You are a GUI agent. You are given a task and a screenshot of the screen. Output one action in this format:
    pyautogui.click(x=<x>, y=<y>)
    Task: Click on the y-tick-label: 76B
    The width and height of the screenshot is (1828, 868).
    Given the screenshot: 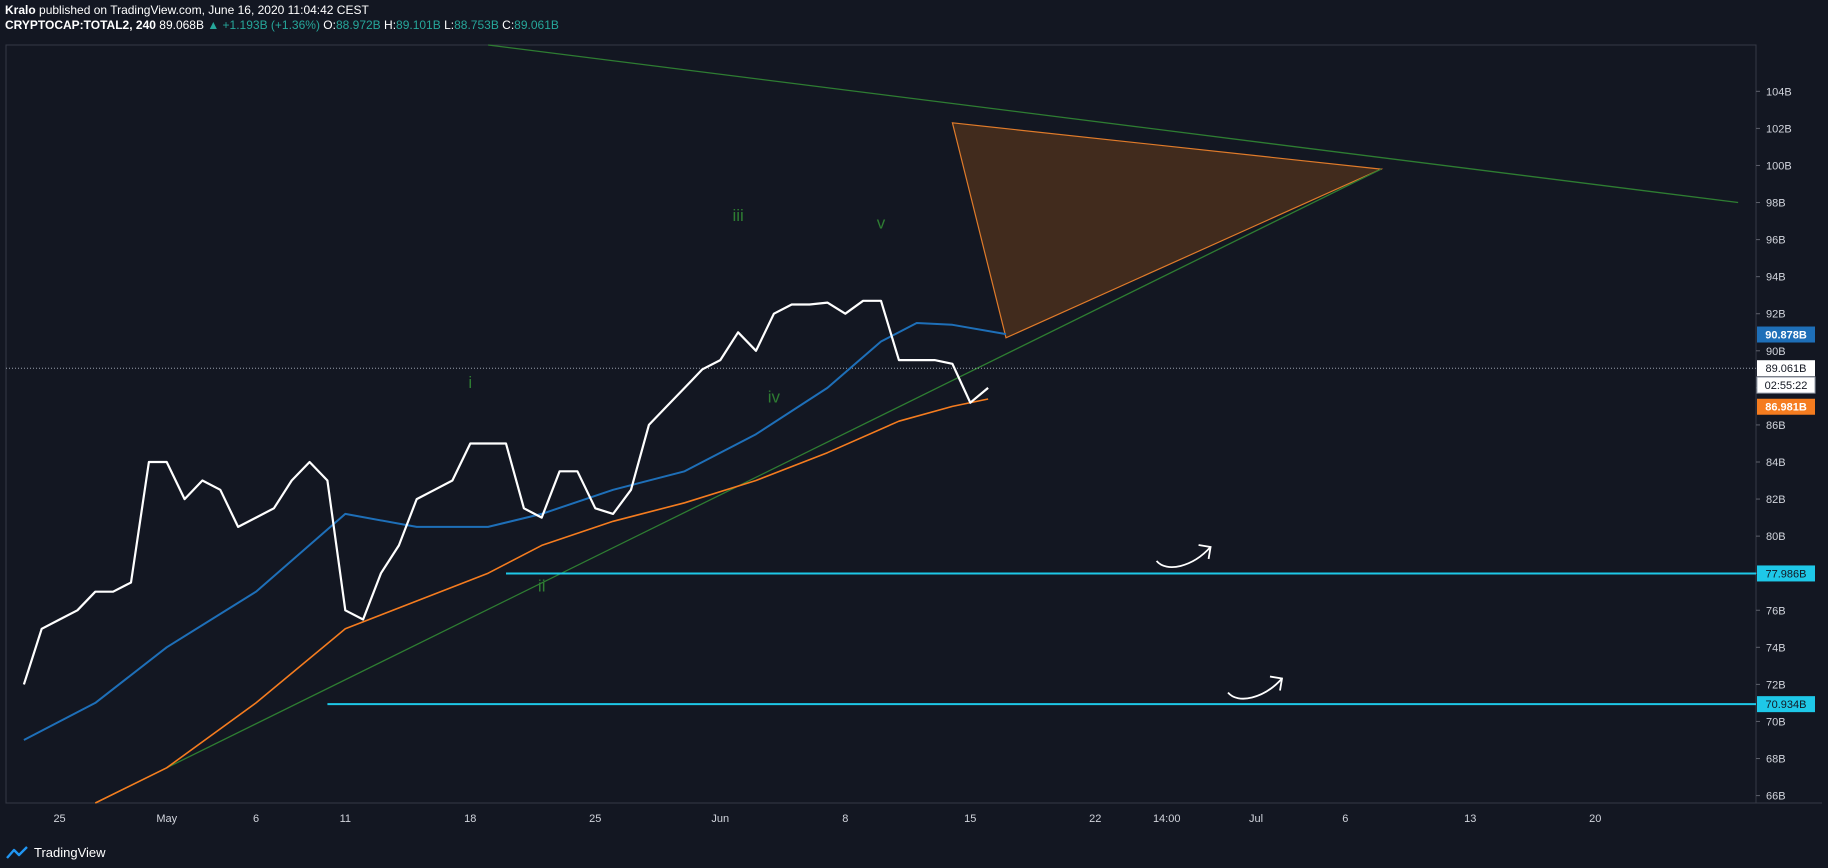 What is the action you would take?
    pyautogui.click(x=1776, y=611)
    